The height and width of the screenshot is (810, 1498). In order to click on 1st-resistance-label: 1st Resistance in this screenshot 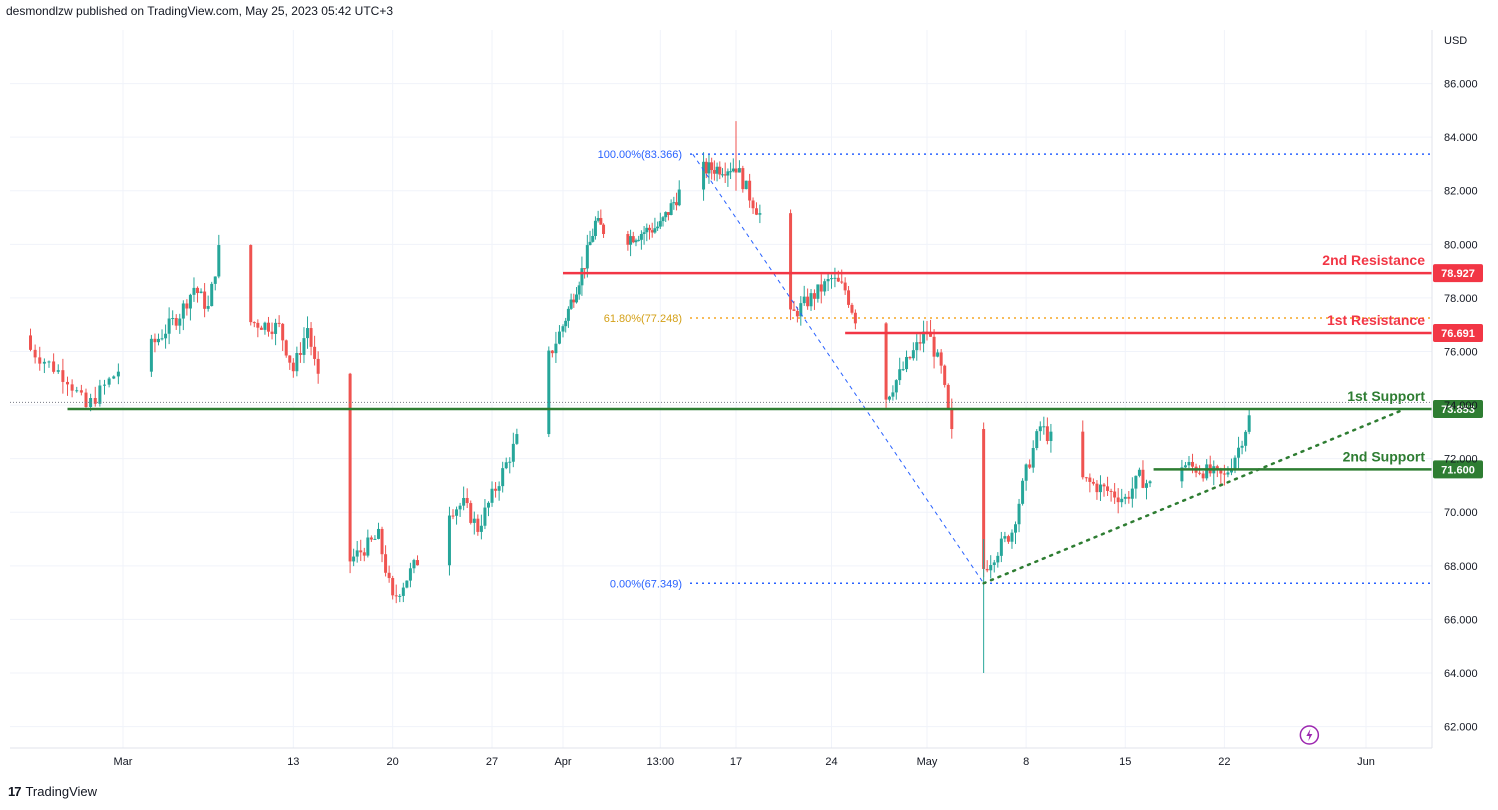, I will do `click(1376, 320)`.